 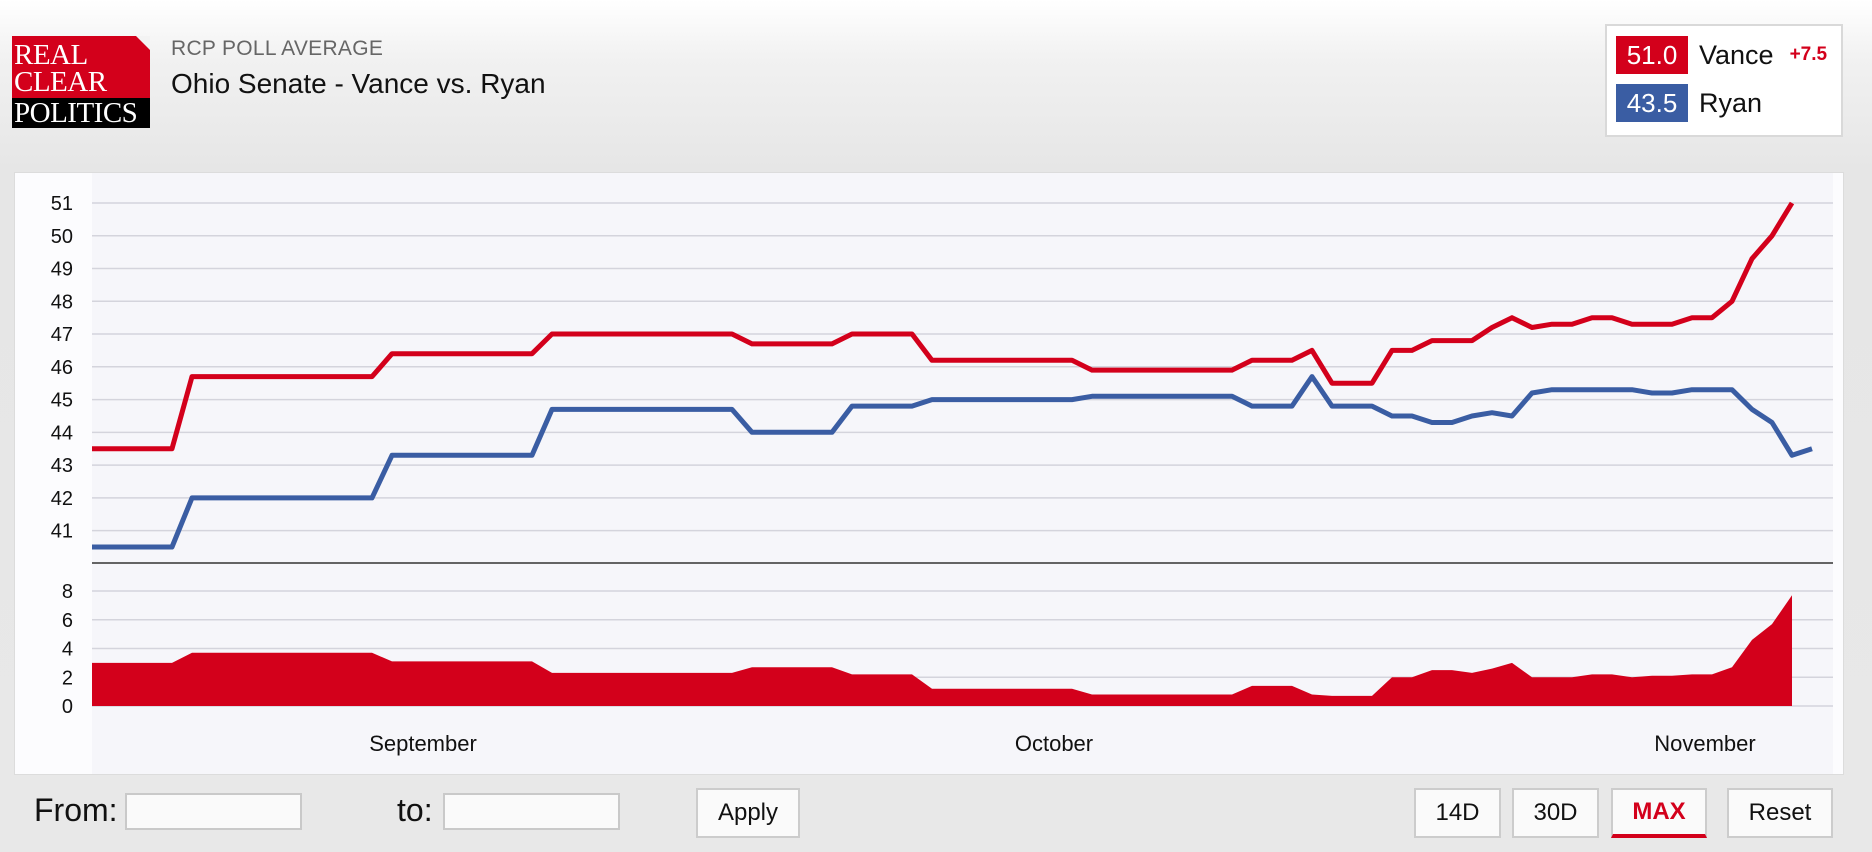 What do you see at coordinates (67, 678) in the screenshot?
I see `spread-tick-label: 2` at bounding box center [67, 678].